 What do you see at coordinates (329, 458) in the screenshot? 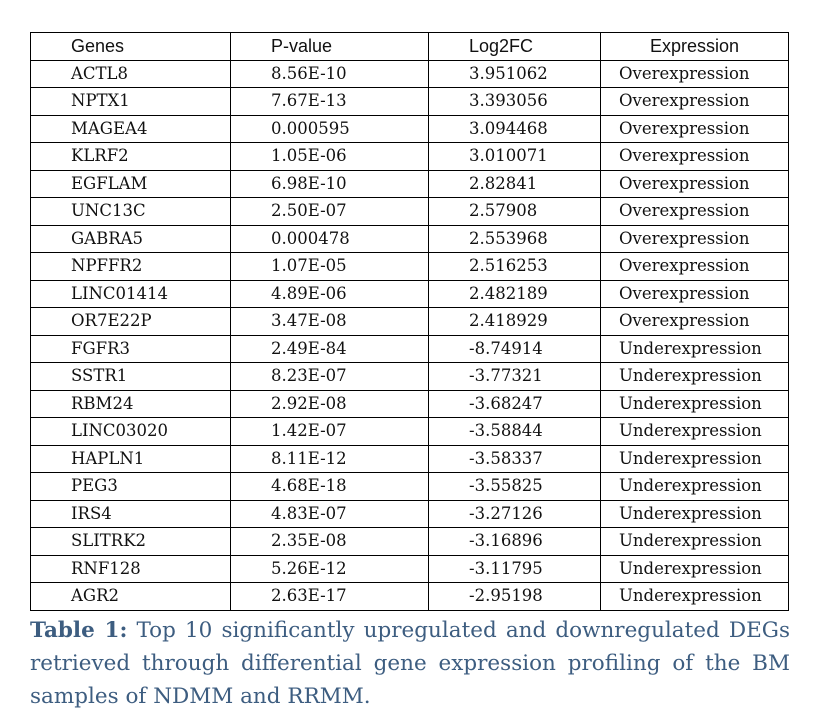
I see `p-value-cell: 8.11E-12` at bounding box center [329, 458].